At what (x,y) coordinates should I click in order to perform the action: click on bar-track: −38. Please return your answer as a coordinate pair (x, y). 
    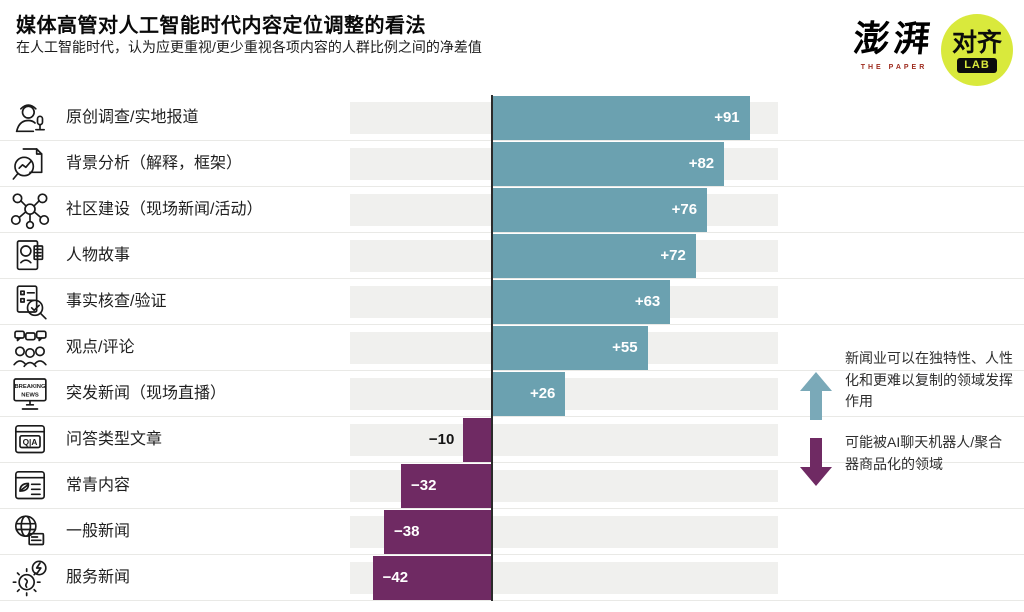
    Looking at the image, I should click on (564, 532).